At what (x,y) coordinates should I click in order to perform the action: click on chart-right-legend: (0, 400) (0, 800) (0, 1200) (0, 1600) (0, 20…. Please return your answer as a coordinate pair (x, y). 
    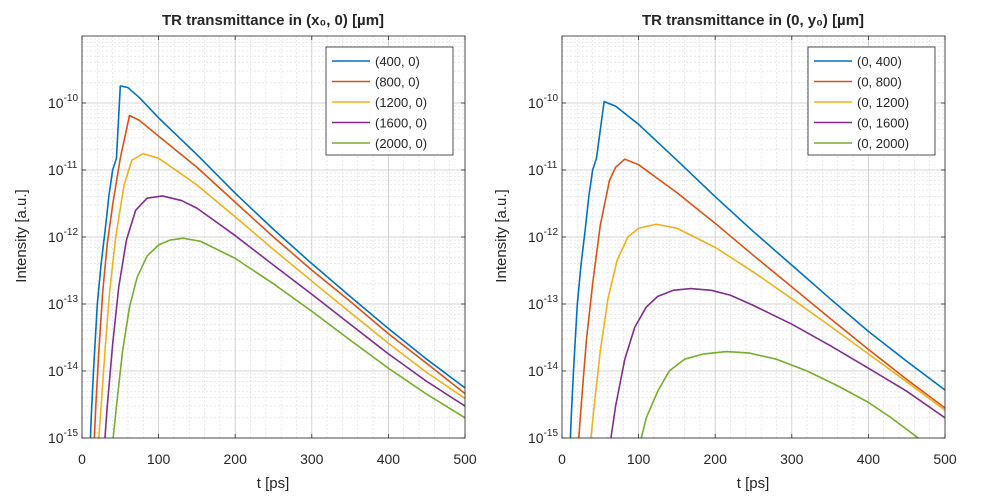
    Looking at the image, I should click on (871, 101).